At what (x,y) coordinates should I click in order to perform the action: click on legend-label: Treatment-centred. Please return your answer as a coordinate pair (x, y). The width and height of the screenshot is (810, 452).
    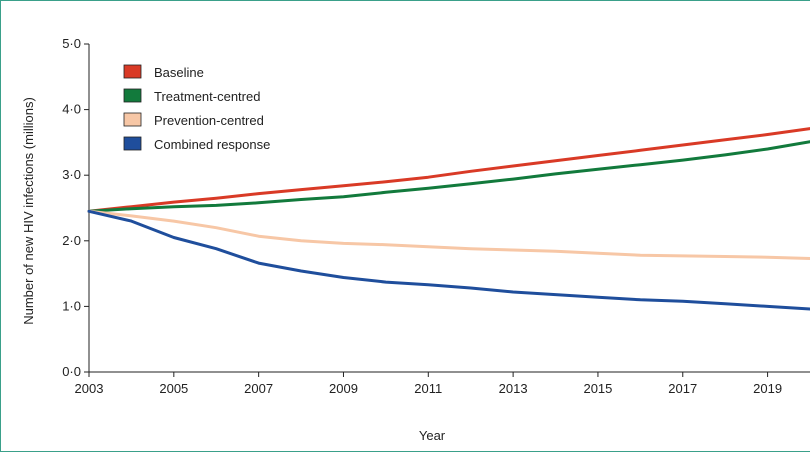
    Looking at the image, I should click on (207, 96).